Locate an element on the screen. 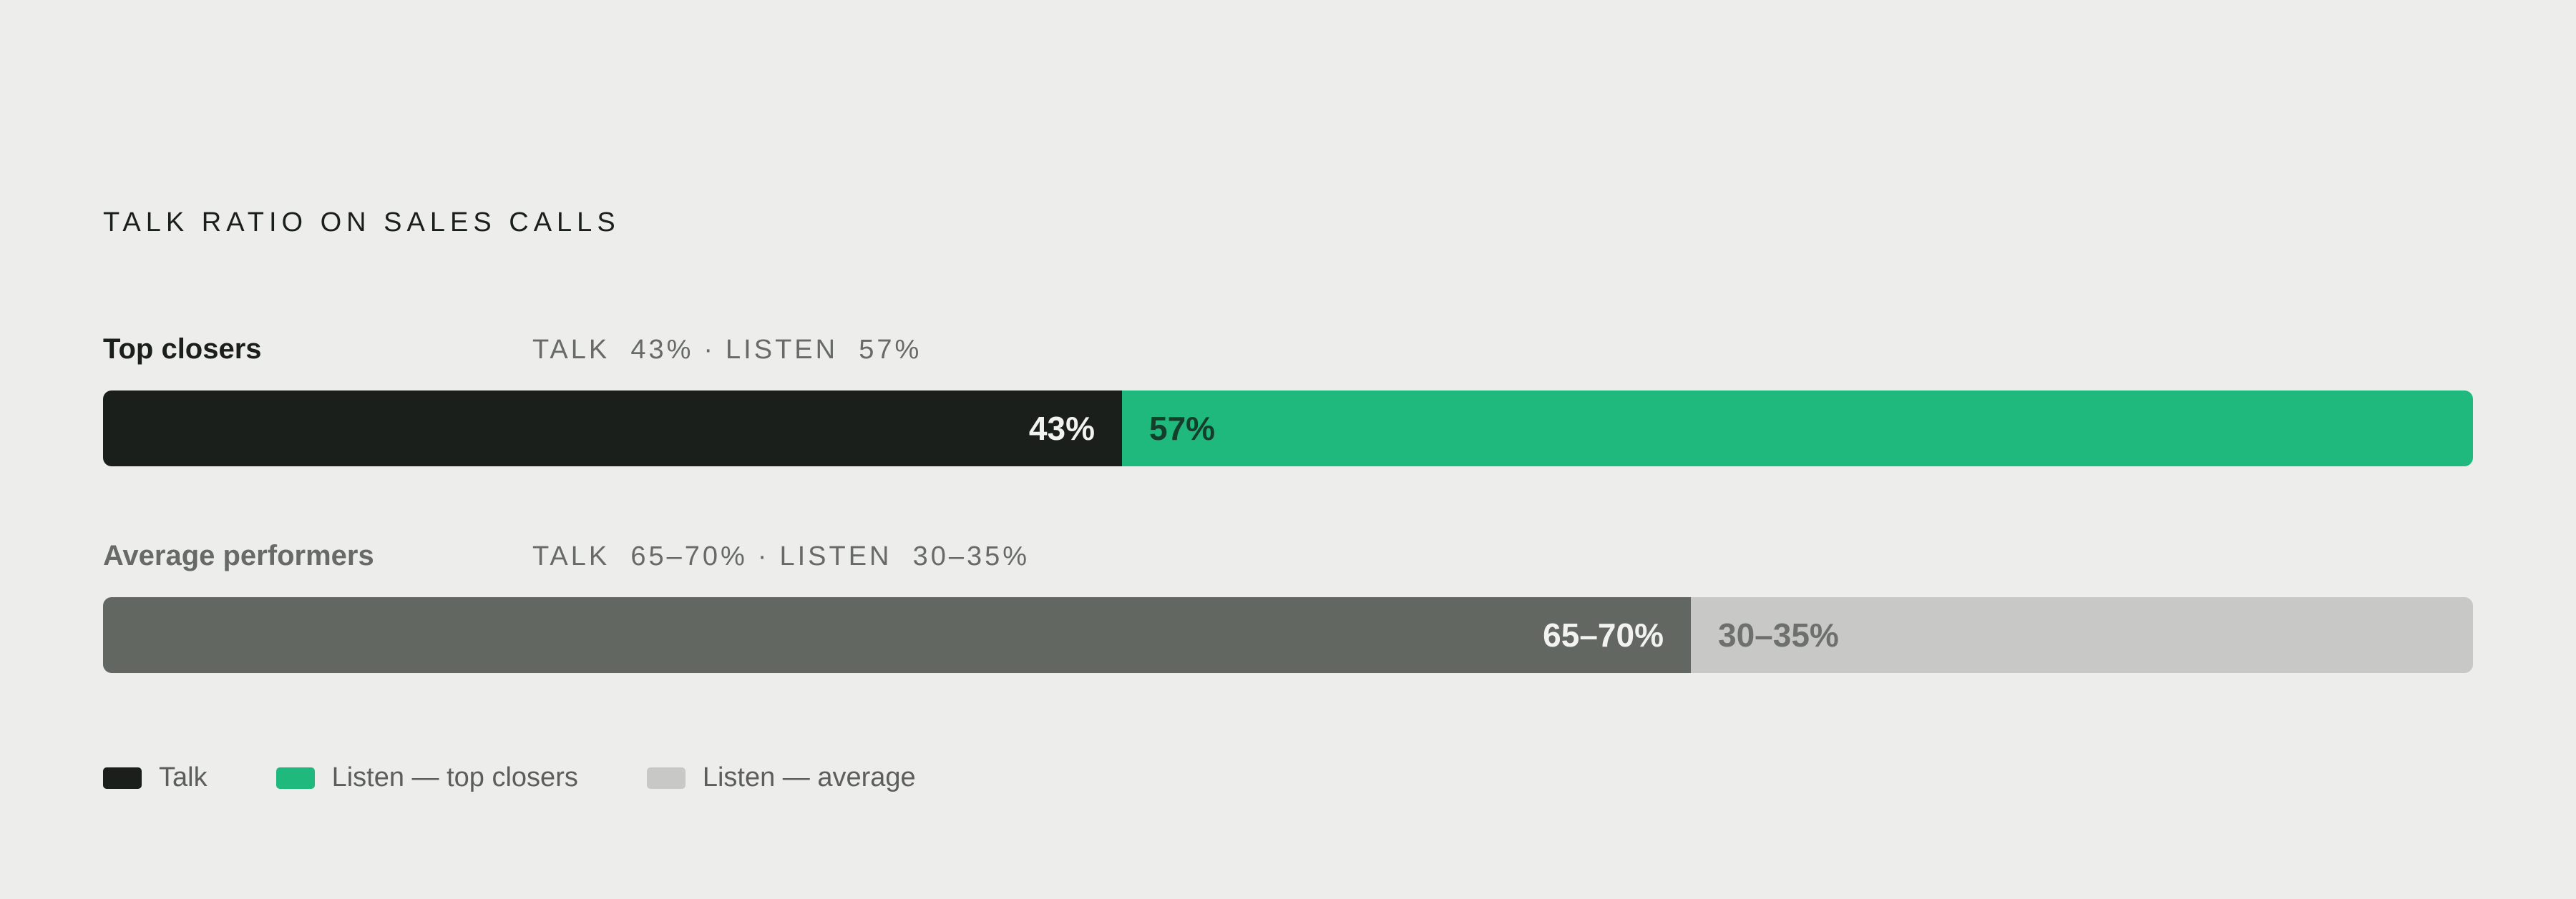 The width and height of the screenshot is (2576, 899). legend-item-talk: Talk is located at coordinates (155, 777).